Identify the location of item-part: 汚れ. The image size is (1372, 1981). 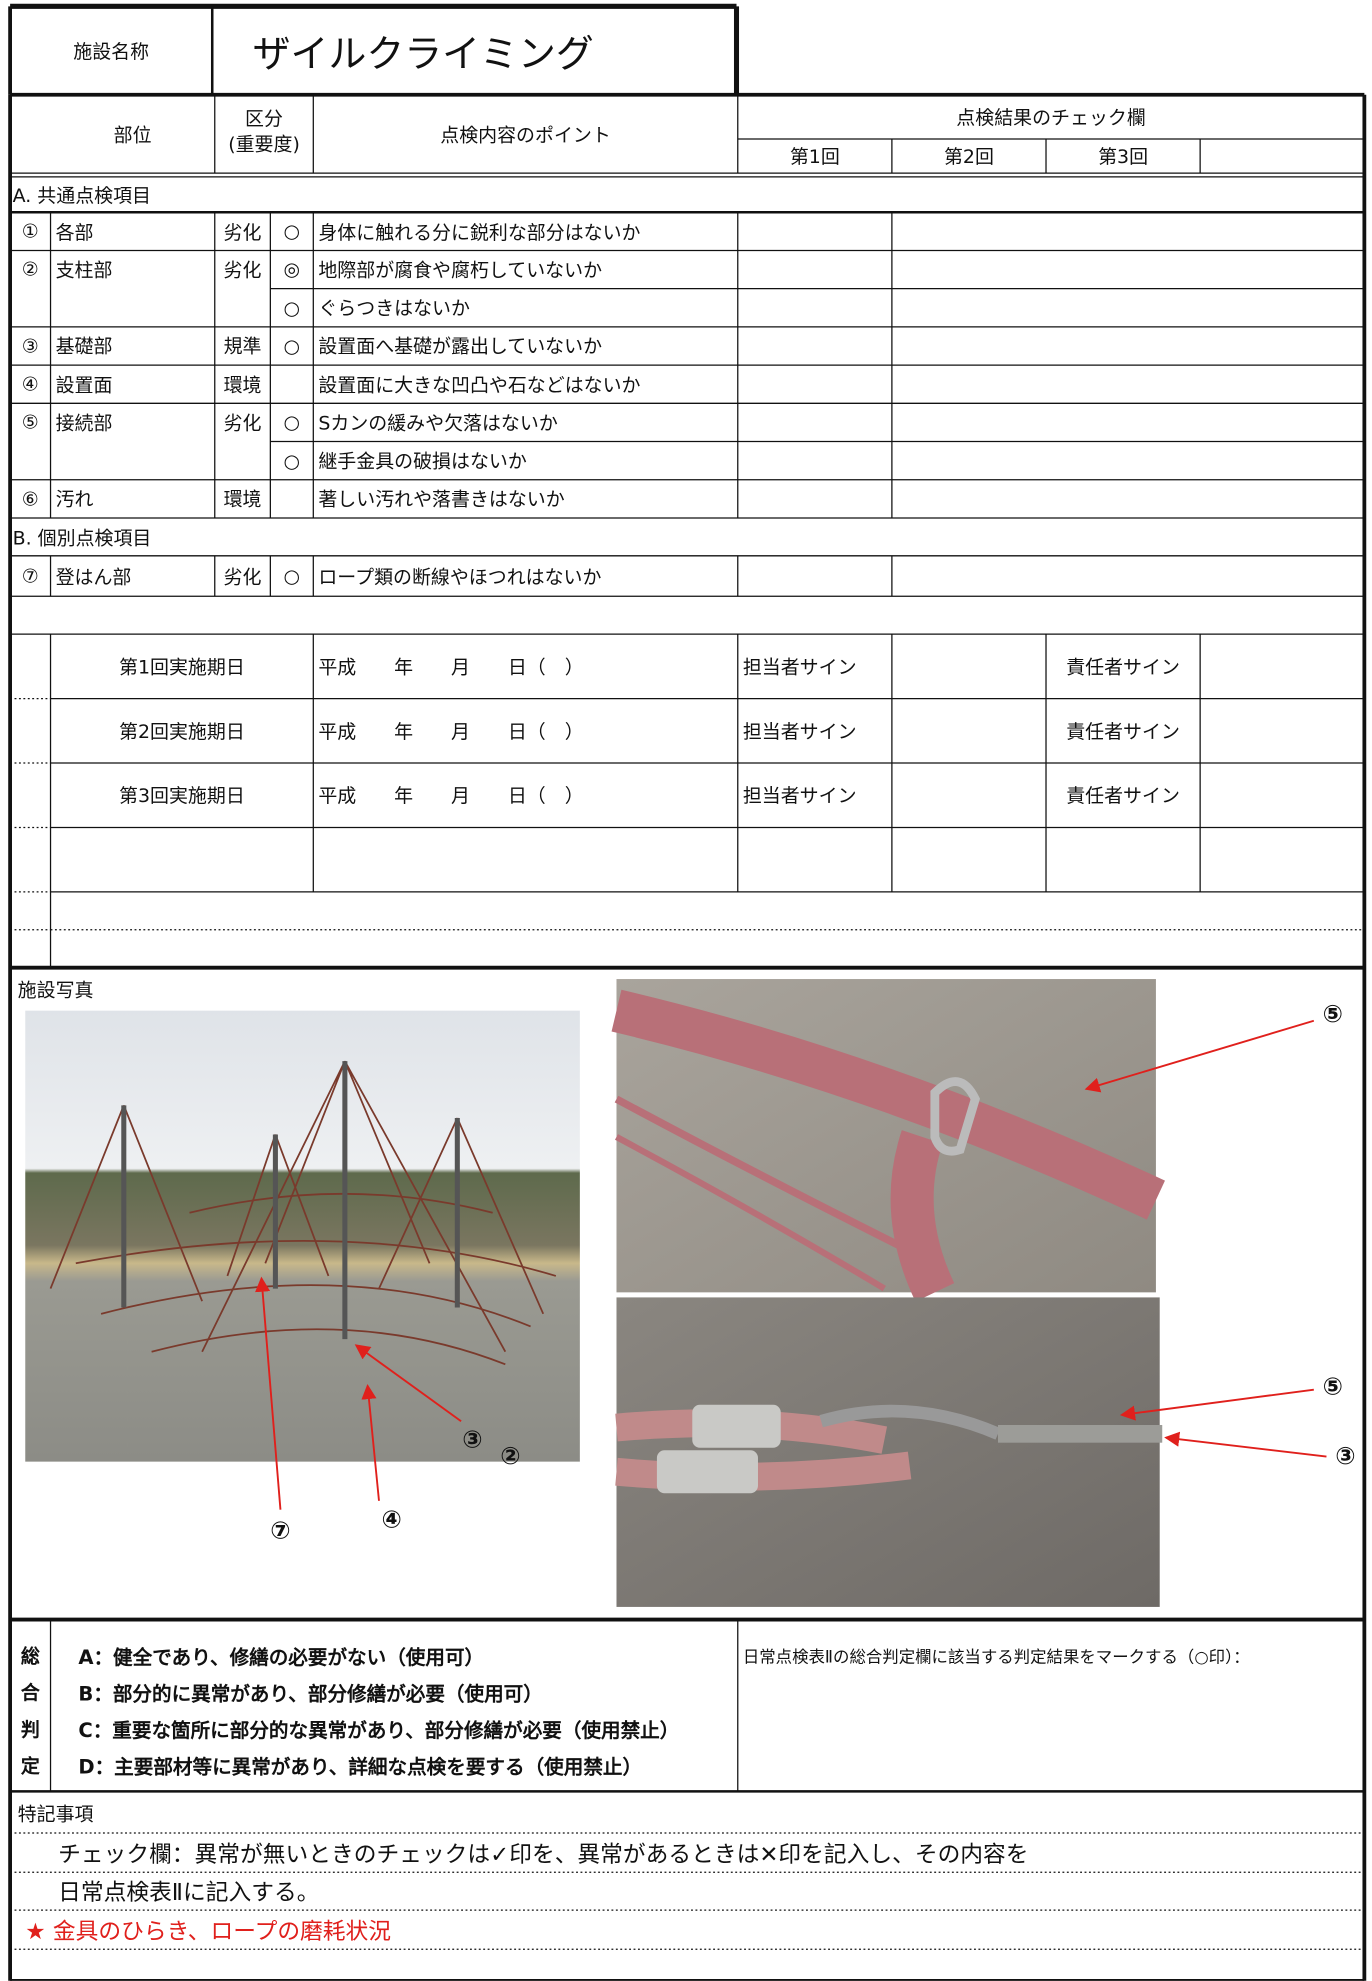
(74, 499).